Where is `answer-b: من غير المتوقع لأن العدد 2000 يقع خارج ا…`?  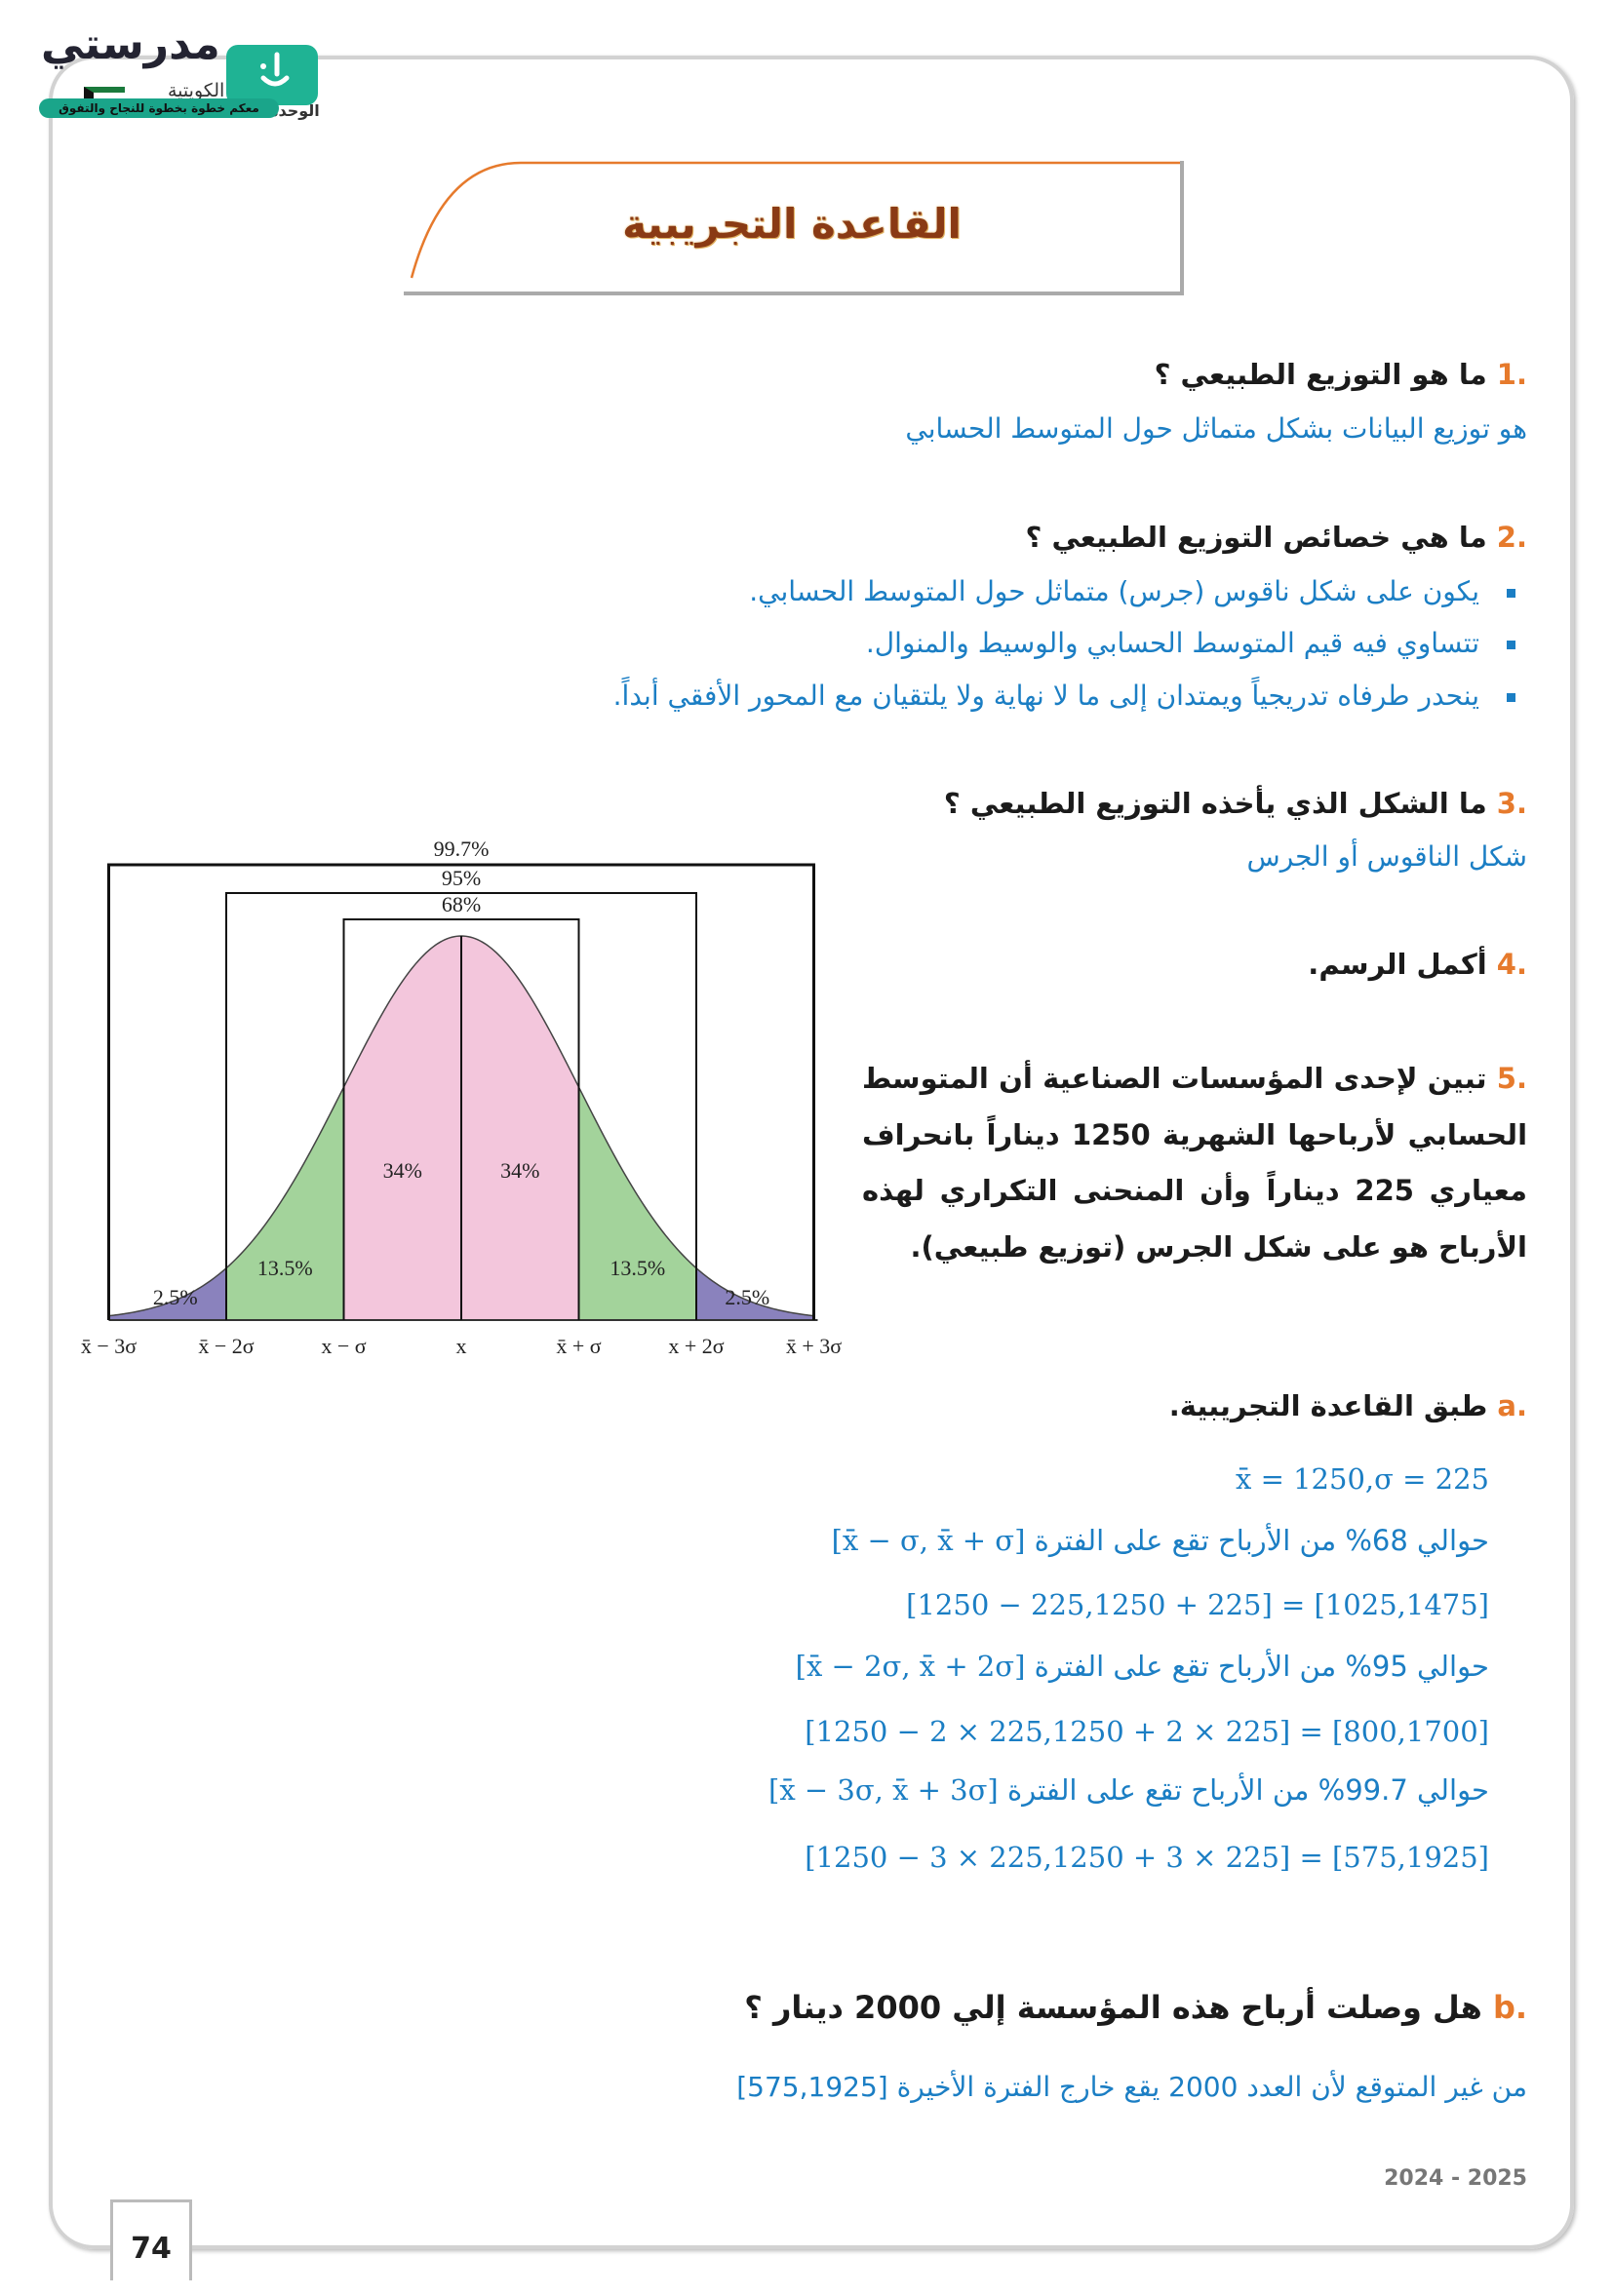
answer-b: من غير المتوقع لأن العدد 2000 يقع خارج ا… is located at coordinates (1131, 2087).